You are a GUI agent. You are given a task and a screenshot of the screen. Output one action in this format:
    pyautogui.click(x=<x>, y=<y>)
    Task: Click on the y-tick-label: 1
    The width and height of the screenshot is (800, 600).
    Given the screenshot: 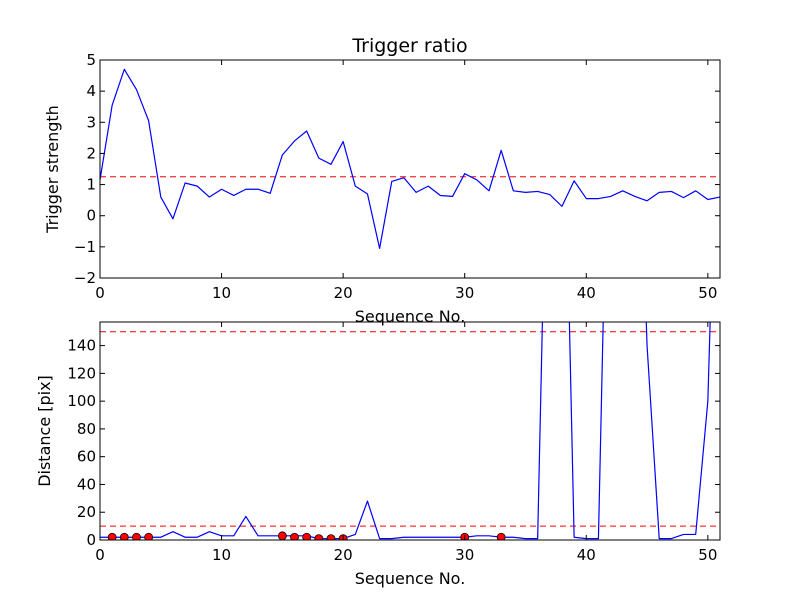 What is the action you would take?
    pyautogui.click(x=91, y=185)
    